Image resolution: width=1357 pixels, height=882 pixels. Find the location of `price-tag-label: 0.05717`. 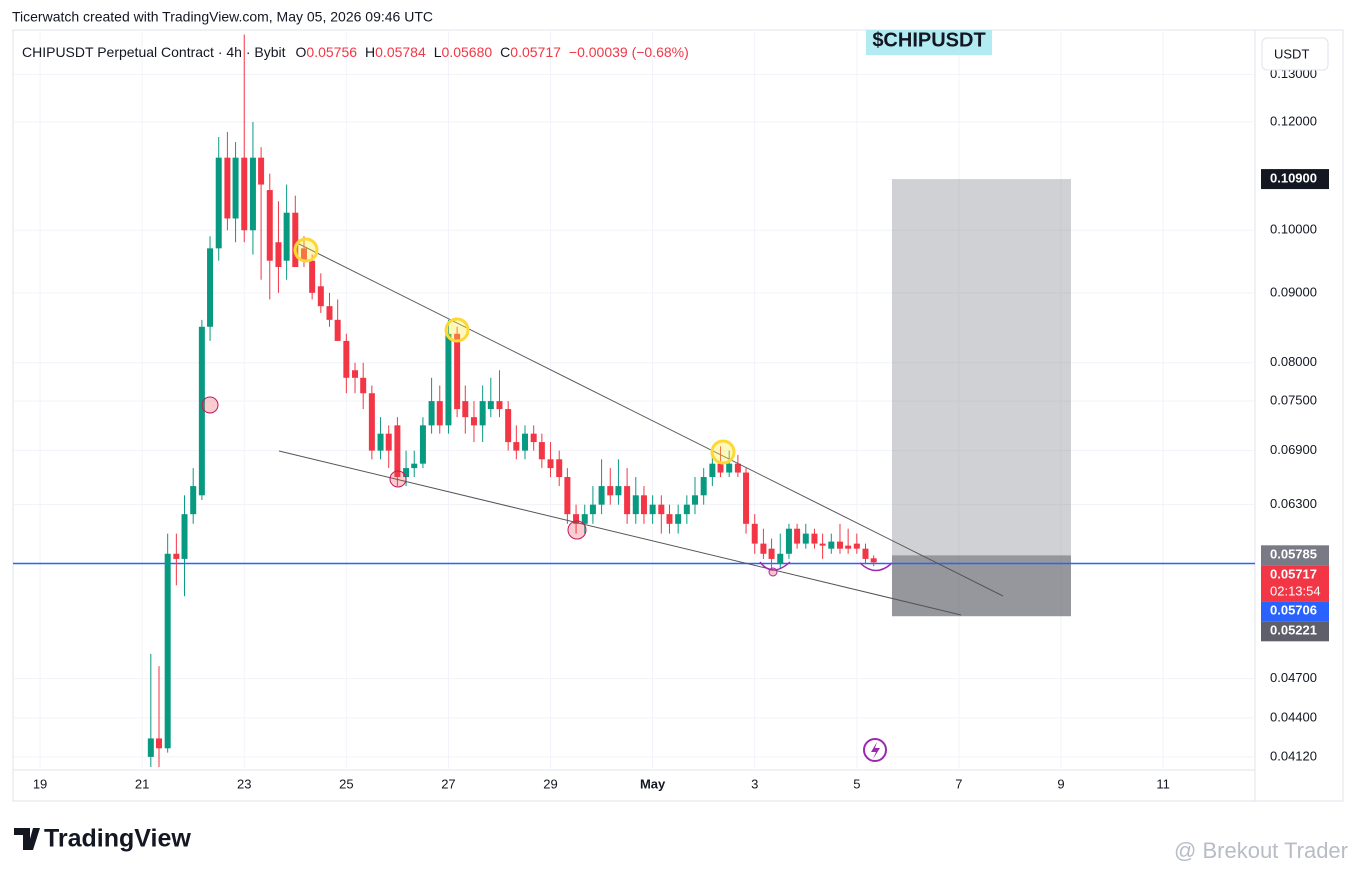

price-tag-label: 0.05717 is located at coordinates (1293, 574).